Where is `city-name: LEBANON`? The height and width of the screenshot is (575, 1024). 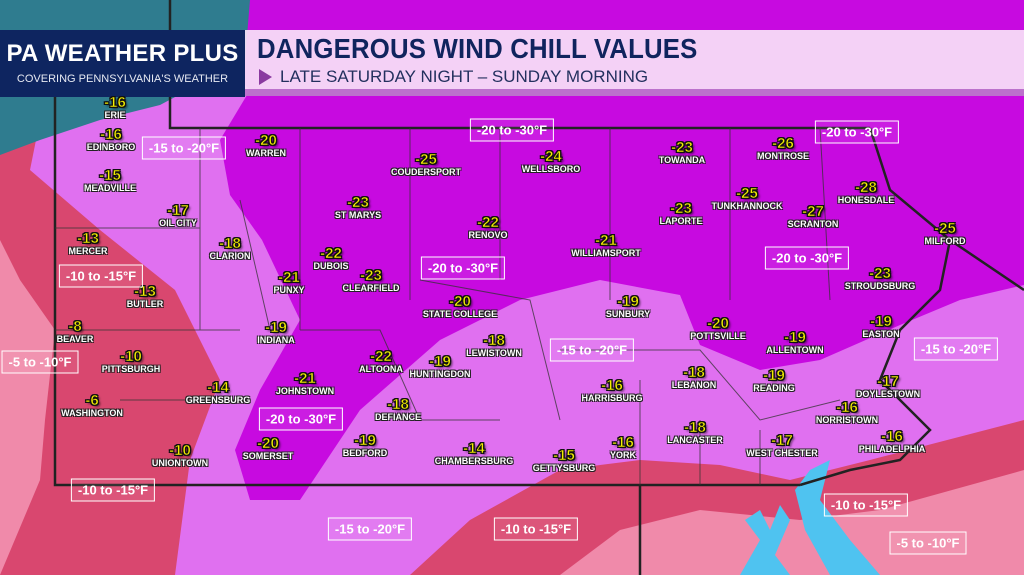 city-name: LEBANON is located at coordinates (694, 385).